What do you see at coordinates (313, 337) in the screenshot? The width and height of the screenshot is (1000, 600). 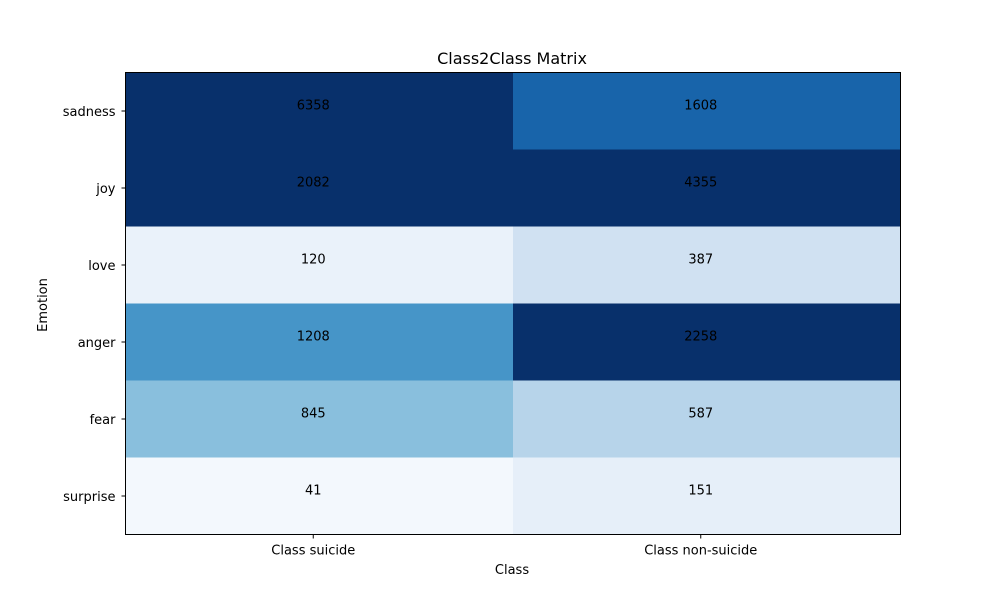 I see `cell-value-label: 1208` at bounding box center [313, 337].